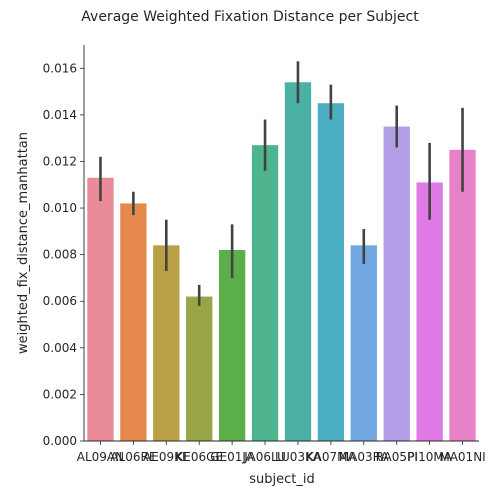  Describe the element at coordinates (396, 283) in the screenshot. I see `bar-RA05PI` at that location.